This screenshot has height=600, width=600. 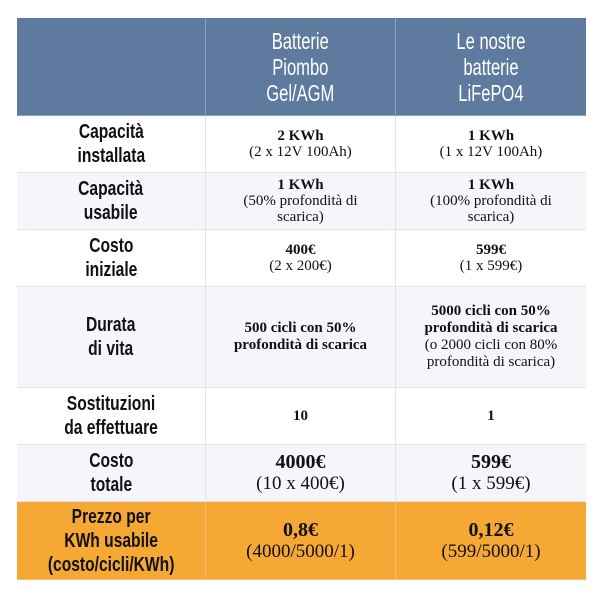 What do you see at coordinates (300, 250) in the screenshot?
I see `cell-main: 400€` at bounding box center [300, 250].